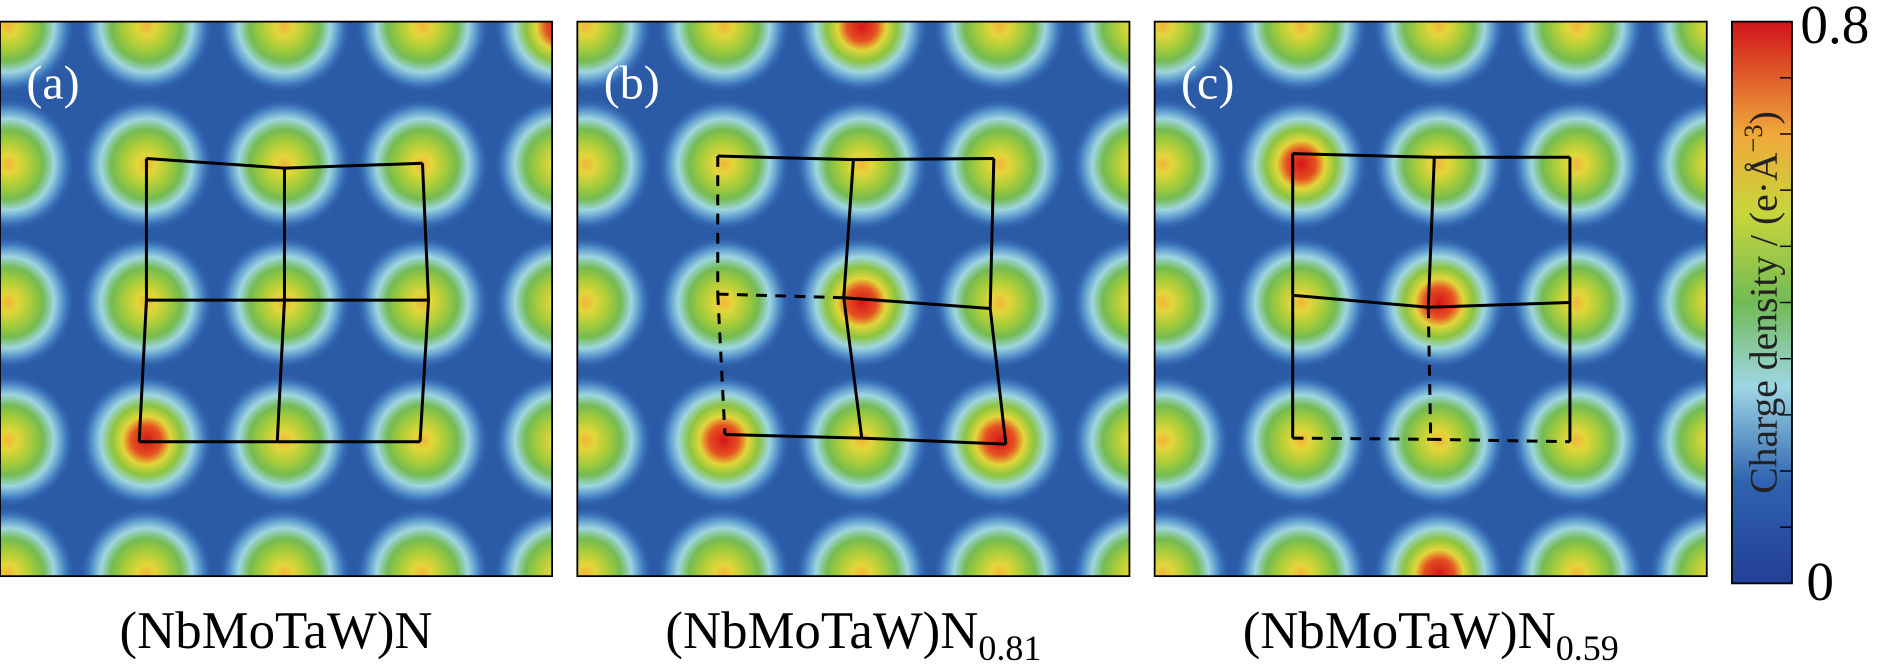  Describe the element at coordinates (1820, 581) in the screenshot. I see `colorbar-min: 0` at that location.